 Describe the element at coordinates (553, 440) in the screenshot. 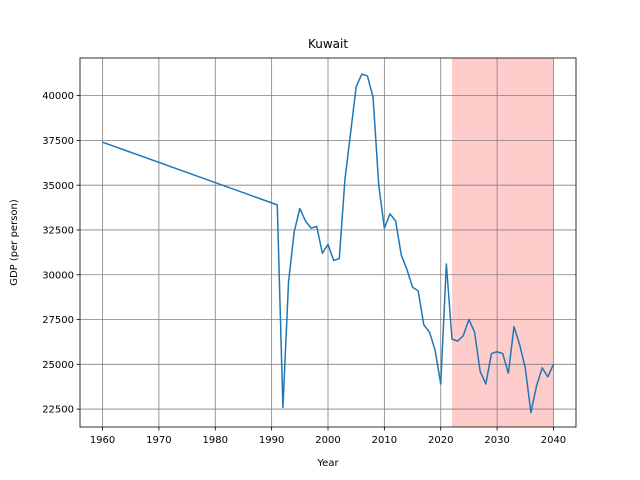

I see `x-tick-label: 2040` at that location.